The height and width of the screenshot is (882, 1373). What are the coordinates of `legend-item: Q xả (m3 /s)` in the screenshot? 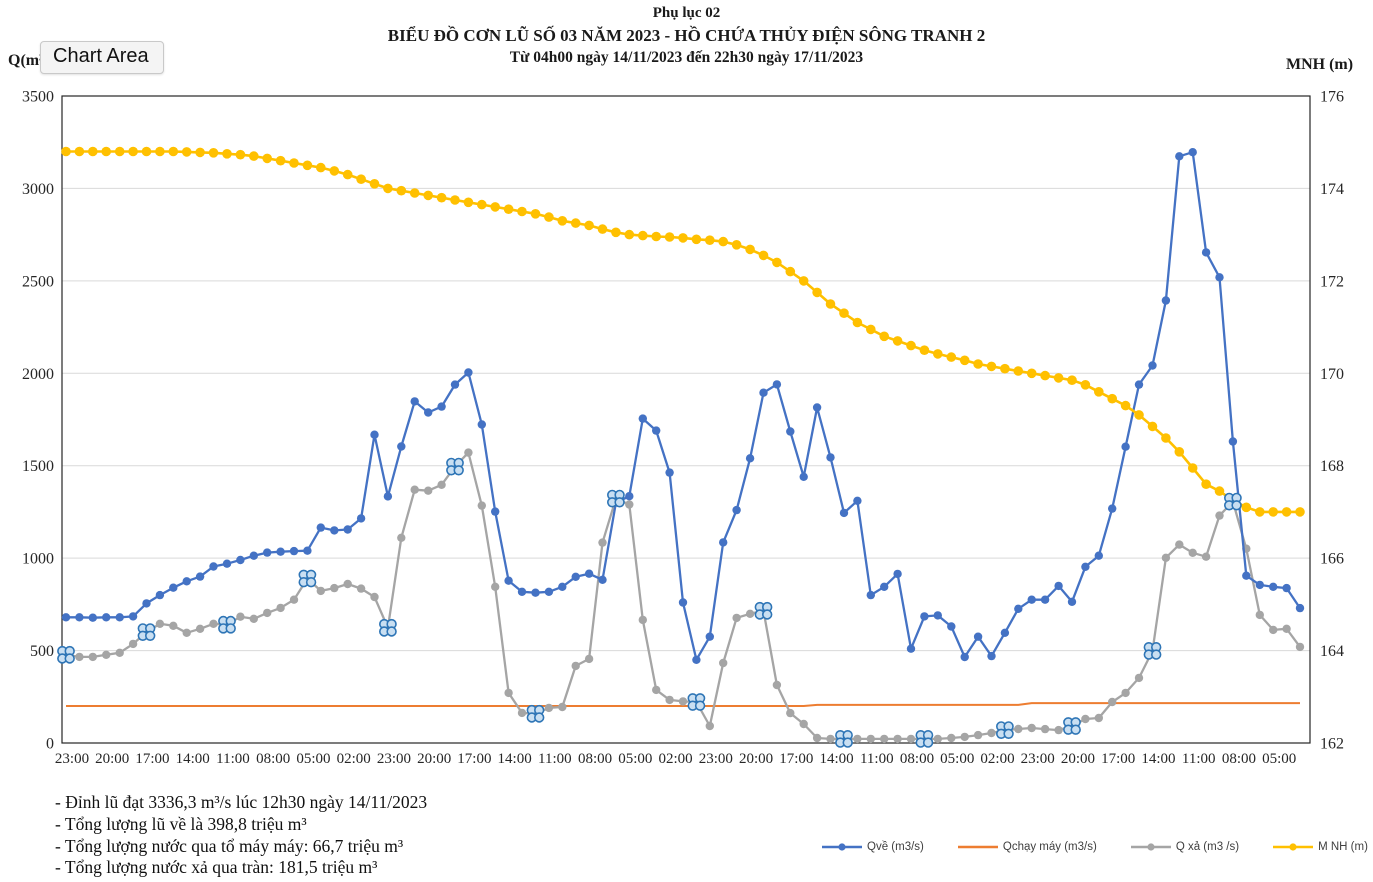 It's located at (1185, 847).